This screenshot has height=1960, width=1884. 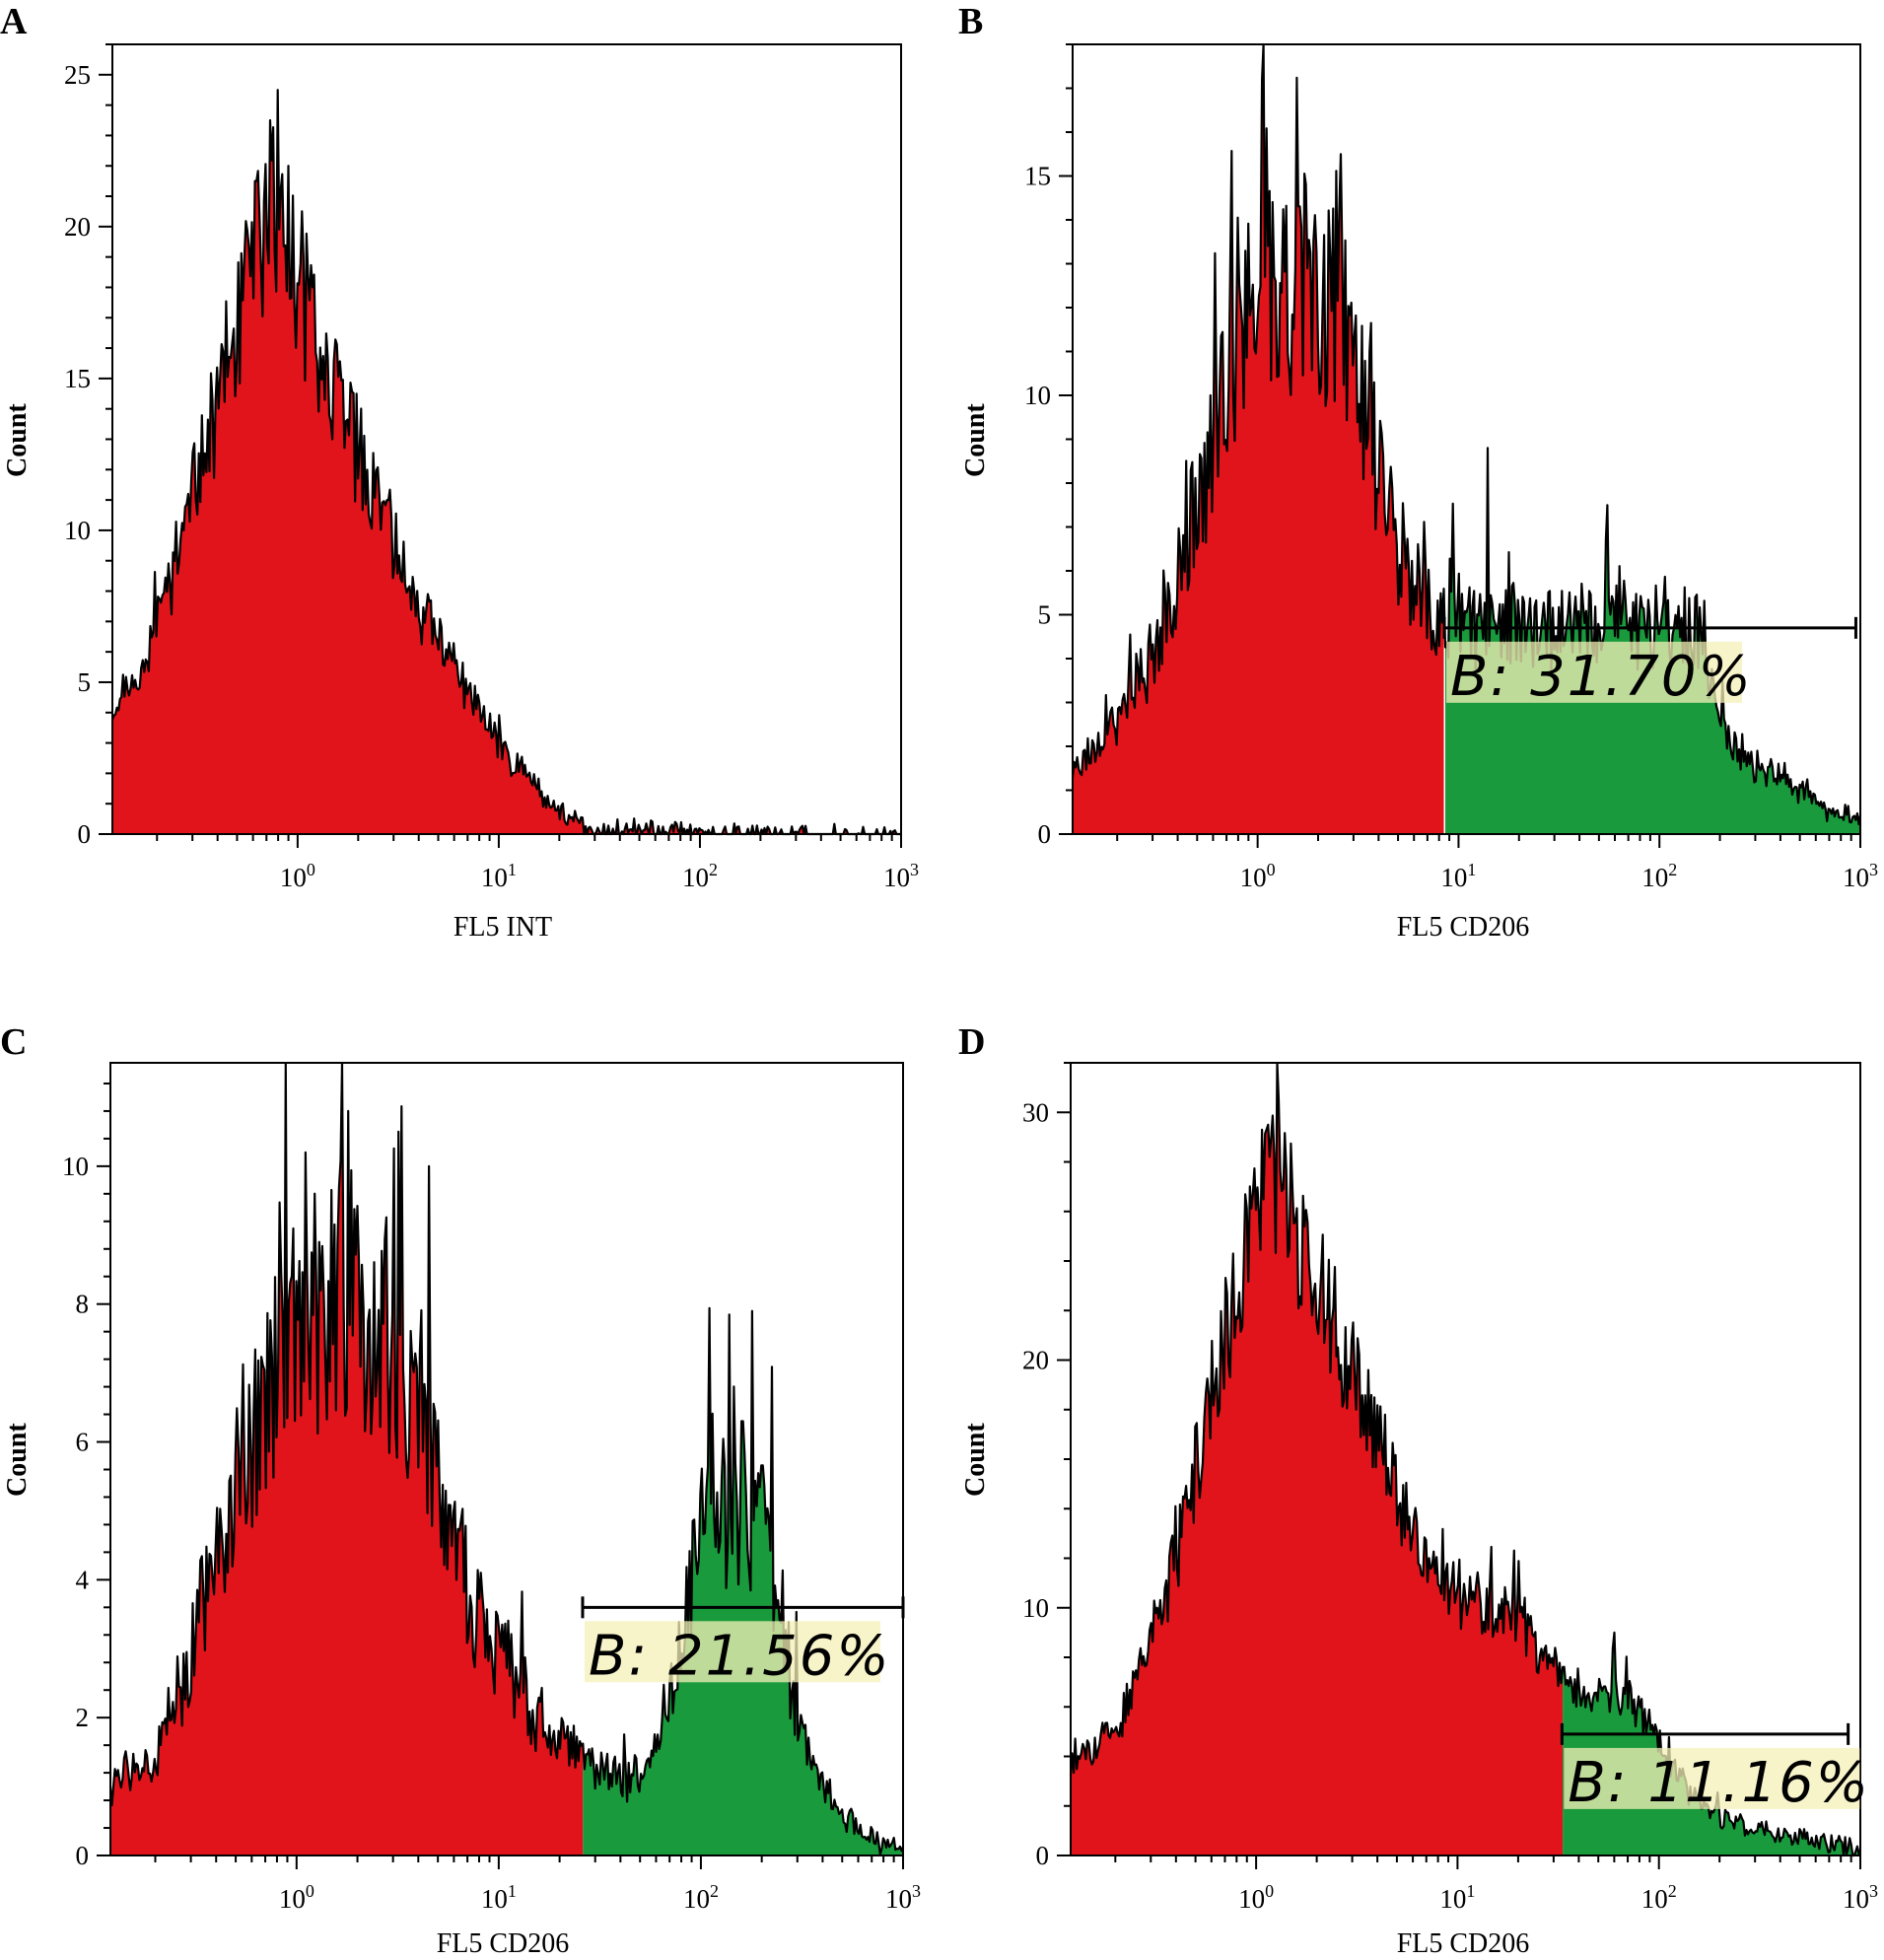 I want to click on gate-label: B: 31.70%, so click(x=1601, y=677).